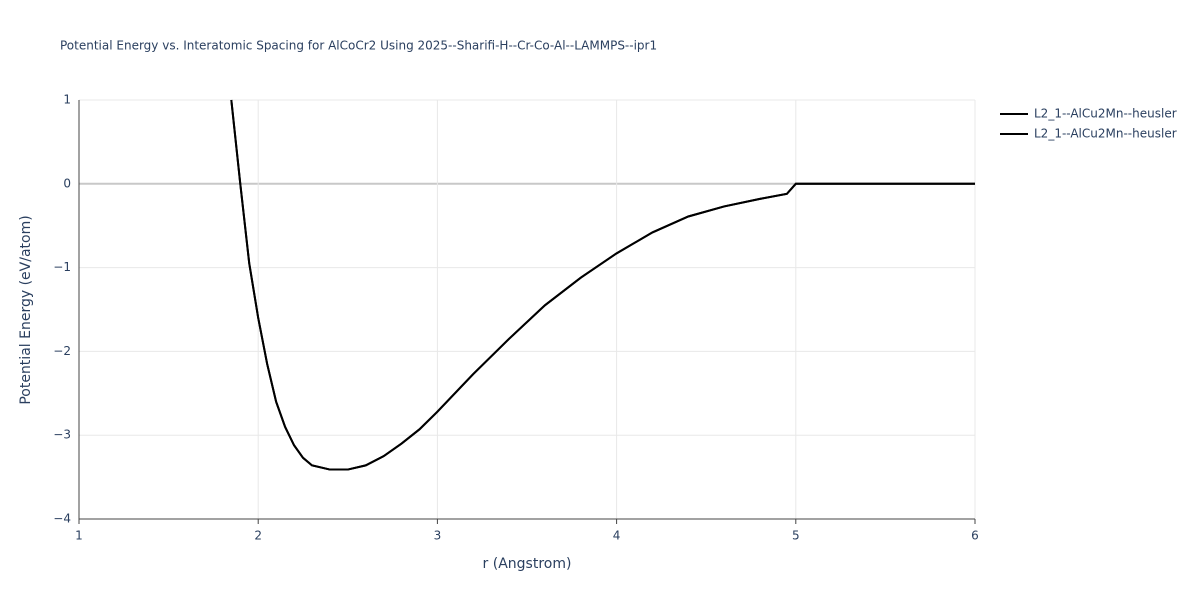 The image size is (1200, 604). I want to click on y-tick-label: −3, so click(62, 435).